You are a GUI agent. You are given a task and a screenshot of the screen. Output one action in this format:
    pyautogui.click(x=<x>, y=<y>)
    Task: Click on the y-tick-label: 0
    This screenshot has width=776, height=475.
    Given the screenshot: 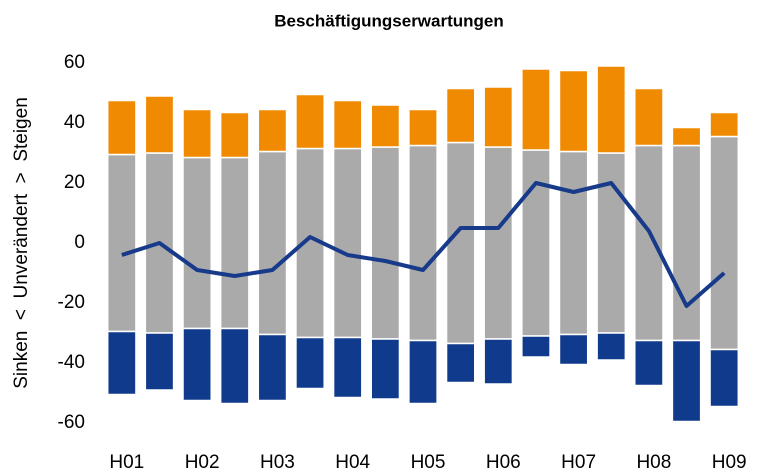 What is the action you would take?
    pyautogui.click(x=79, y=242)
    